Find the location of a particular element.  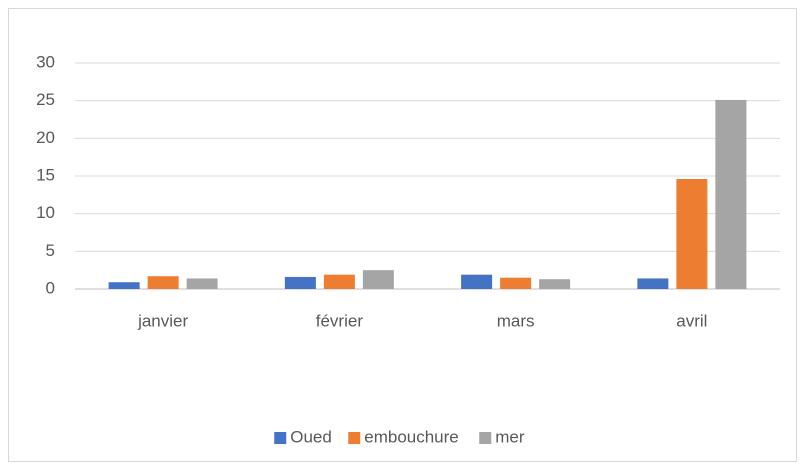

y-tick-label: 20 is located at coordinates (45, 137).